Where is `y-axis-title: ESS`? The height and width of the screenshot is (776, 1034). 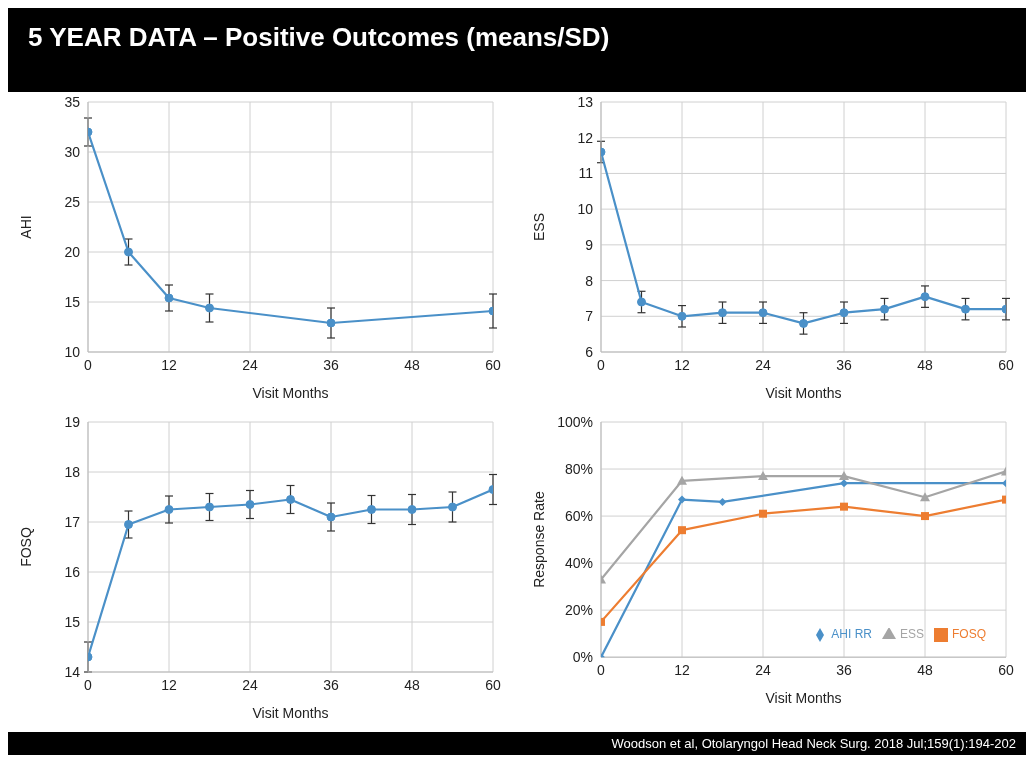 y-axis-title: ESS is located at coordinates (538, 227).